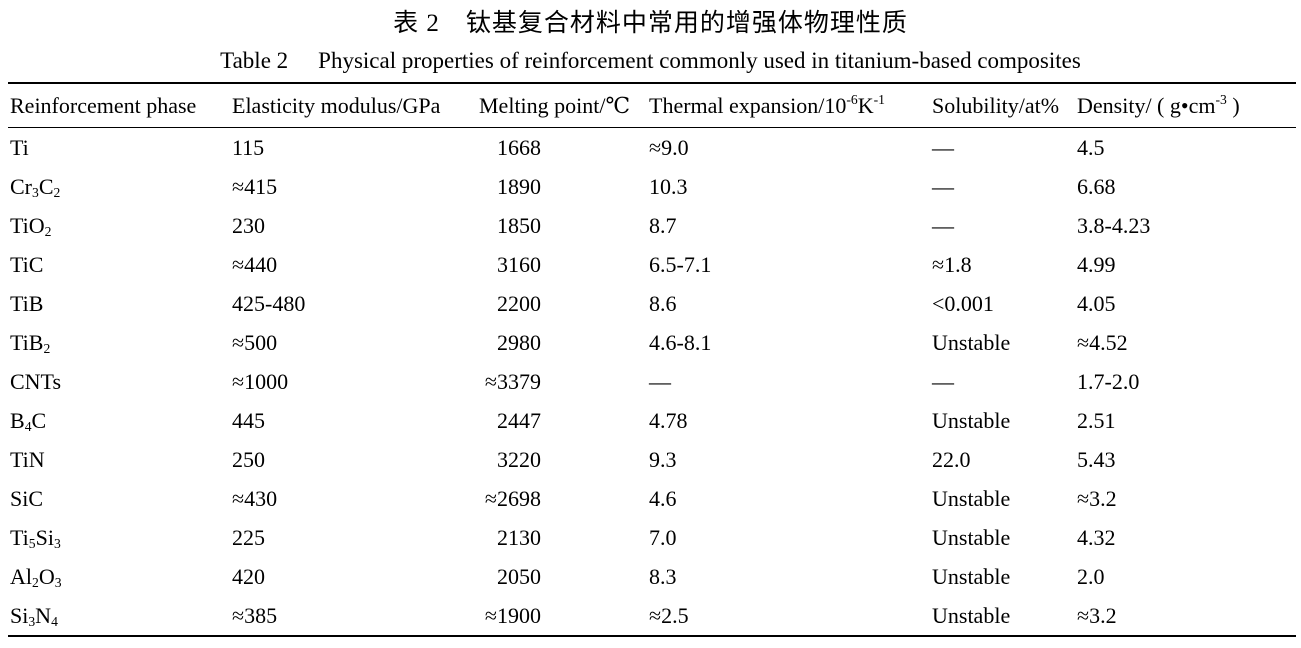 Image resolution: width=1301 pixels, height=648 pixels. What do you see at coordinates (35, 187) in the screenshot?
I see `cell-phase: Cr3C2` at bounding box center [35, 187].